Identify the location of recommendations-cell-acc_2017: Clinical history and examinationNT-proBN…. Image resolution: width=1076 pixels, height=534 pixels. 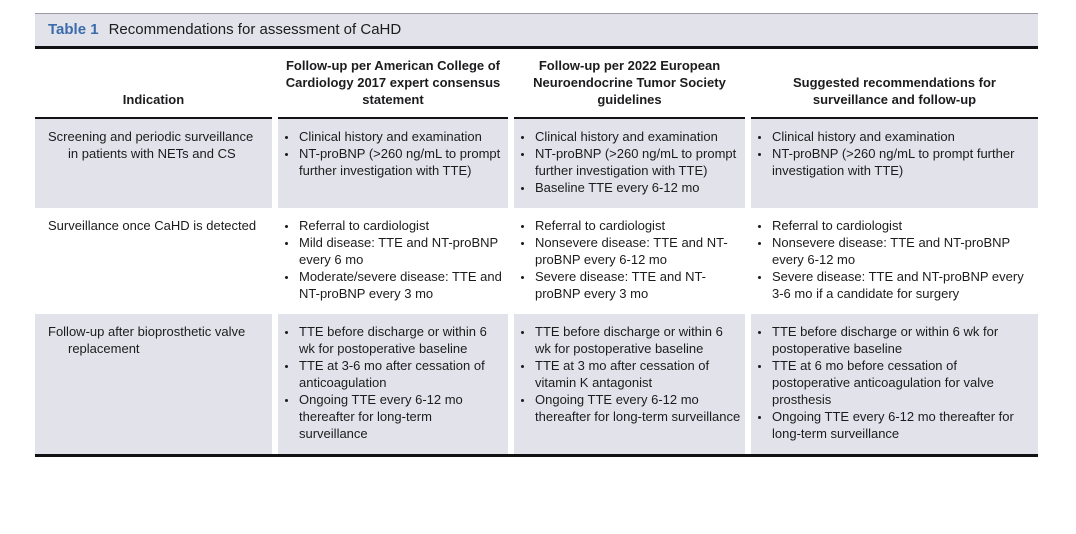
(393, 163).